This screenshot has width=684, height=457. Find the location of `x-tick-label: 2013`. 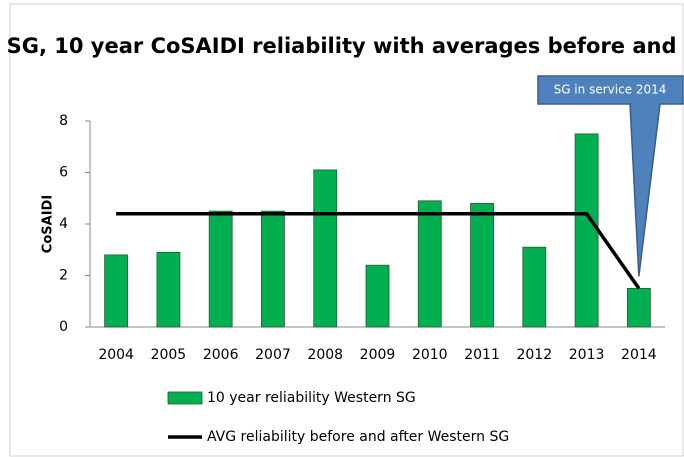

x-tick-label: 2013 is located at coordinates (587, 355).